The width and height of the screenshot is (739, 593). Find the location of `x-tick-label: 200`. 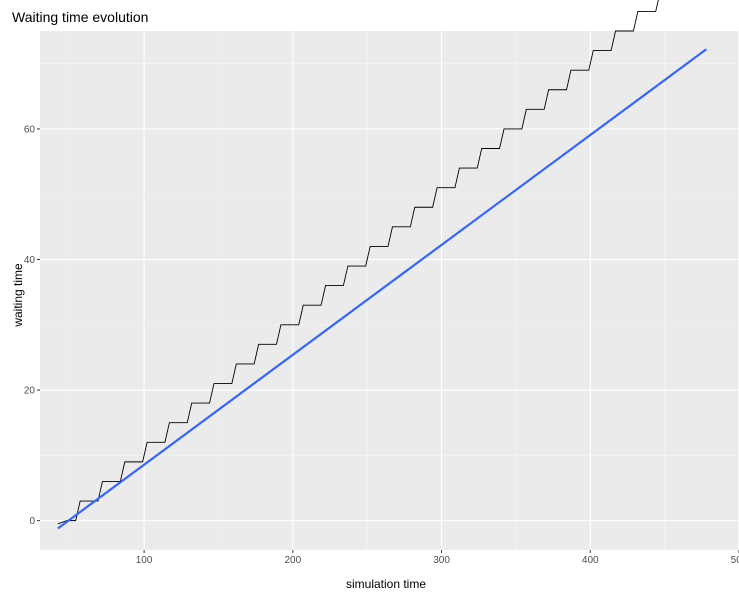

x-tick-label: 200 is located at coordinates (292, 560).